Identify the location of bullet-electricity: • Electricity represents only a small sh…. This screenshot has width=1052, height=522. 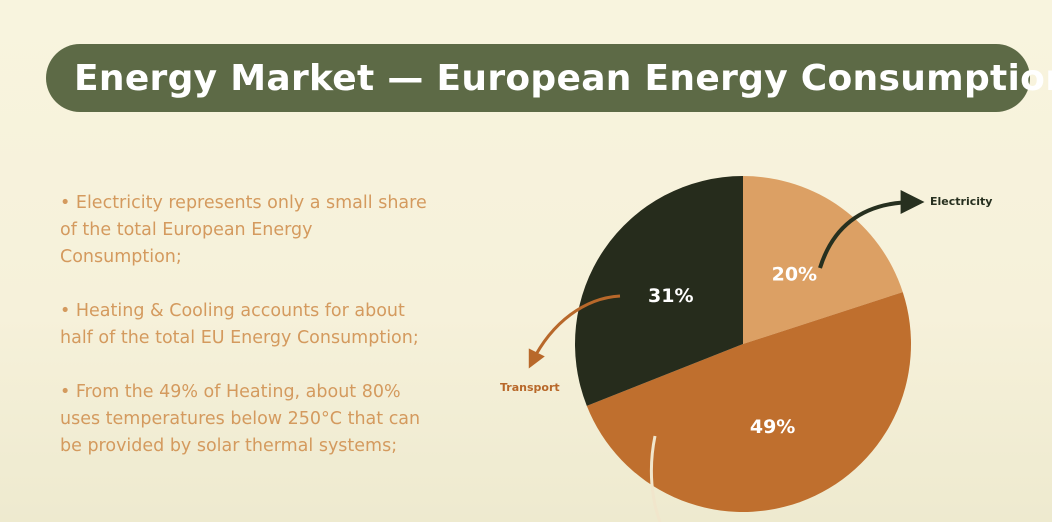
(243, 230).